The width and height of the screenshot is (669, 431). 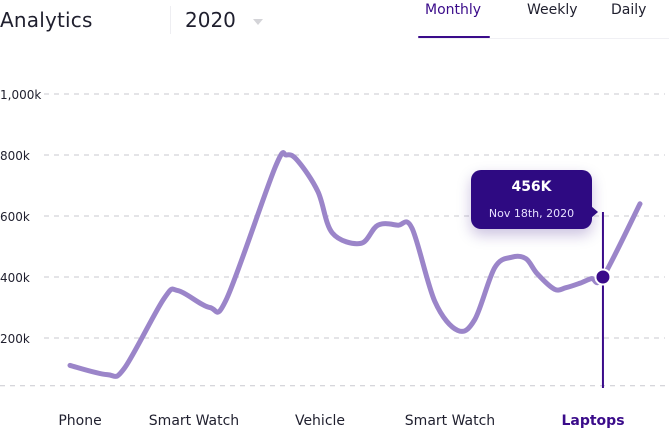 I want to click on y-axis-ticks: 200k 400k 600k 800k 1,000k, so click(x=20, y=217).